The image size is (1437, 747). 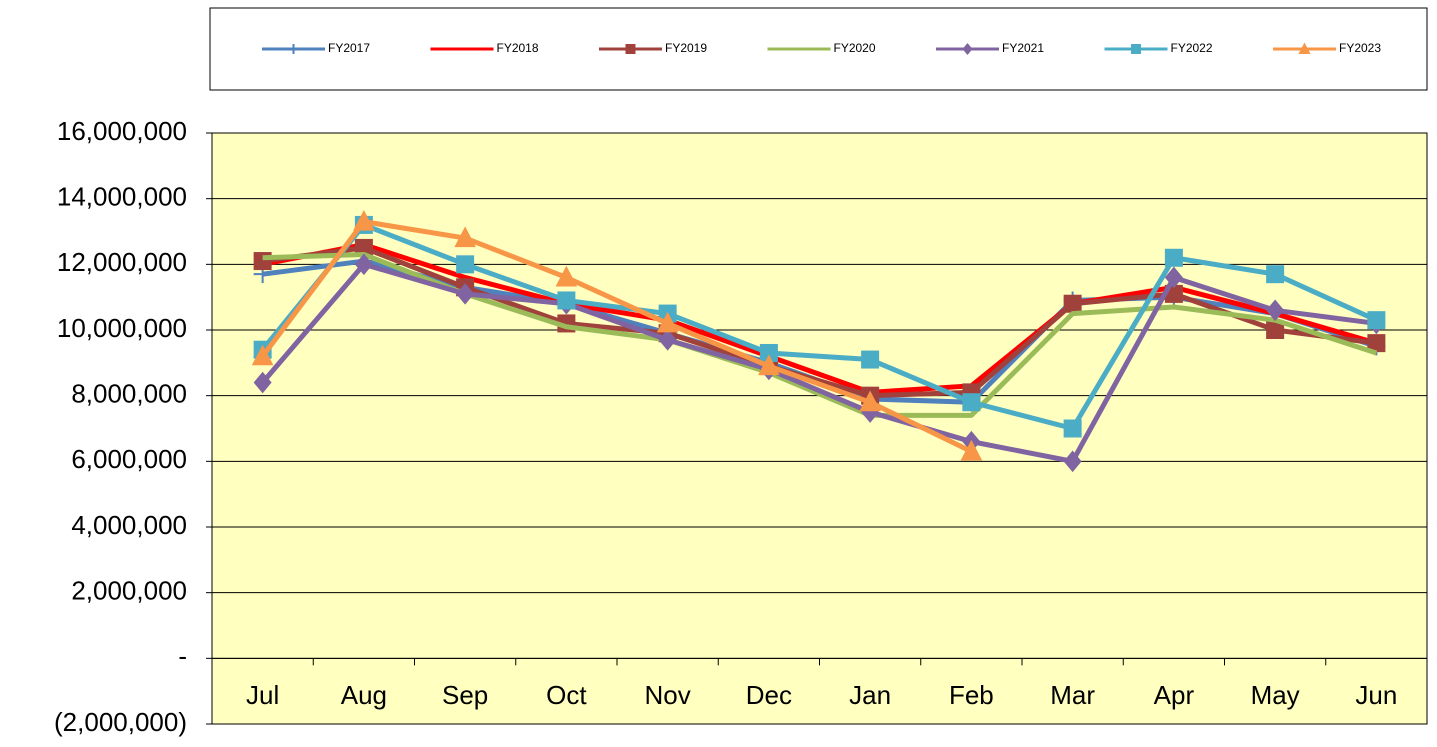 I want to click on y-tick-label: 6,000,000, so click(x=129, y=459).